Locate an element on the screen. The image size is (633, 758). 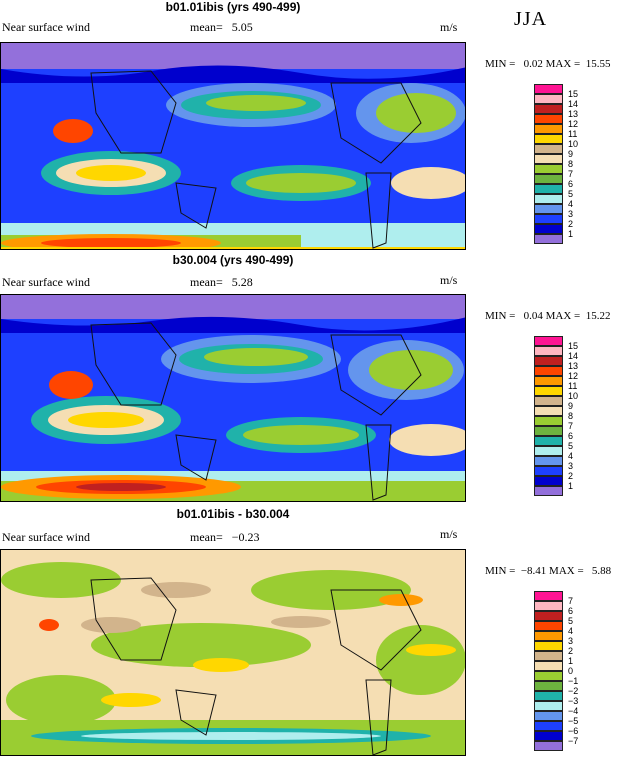
panel-1-variable: Near surface wind is located at coordinates (46, 27).